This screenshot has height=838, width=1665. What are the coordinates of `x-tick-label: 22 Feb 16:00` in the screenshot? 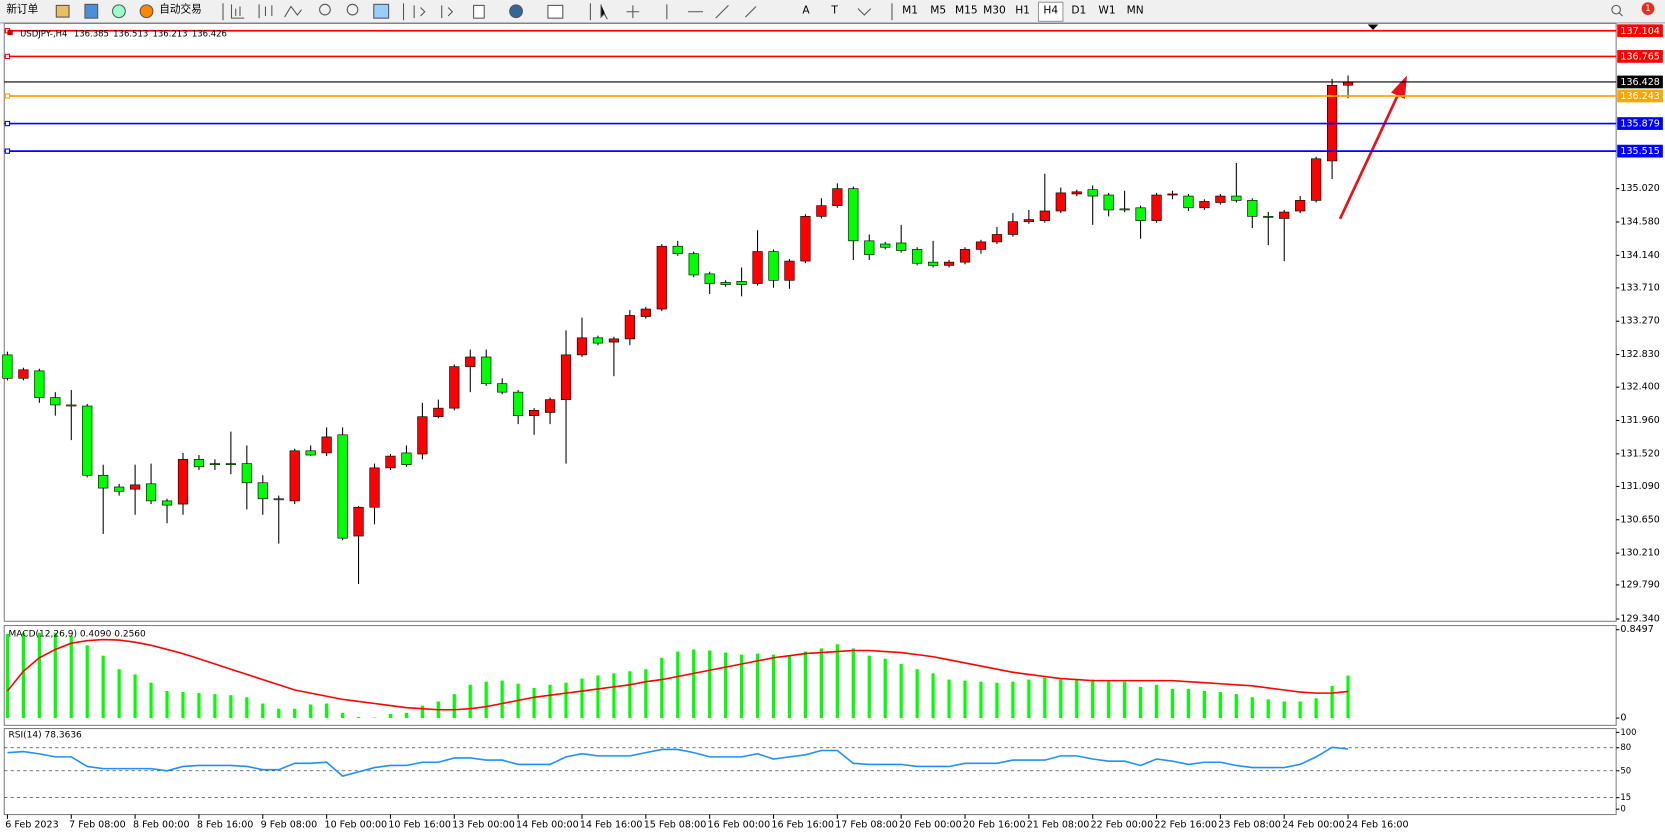 It's located at (1185, 825).